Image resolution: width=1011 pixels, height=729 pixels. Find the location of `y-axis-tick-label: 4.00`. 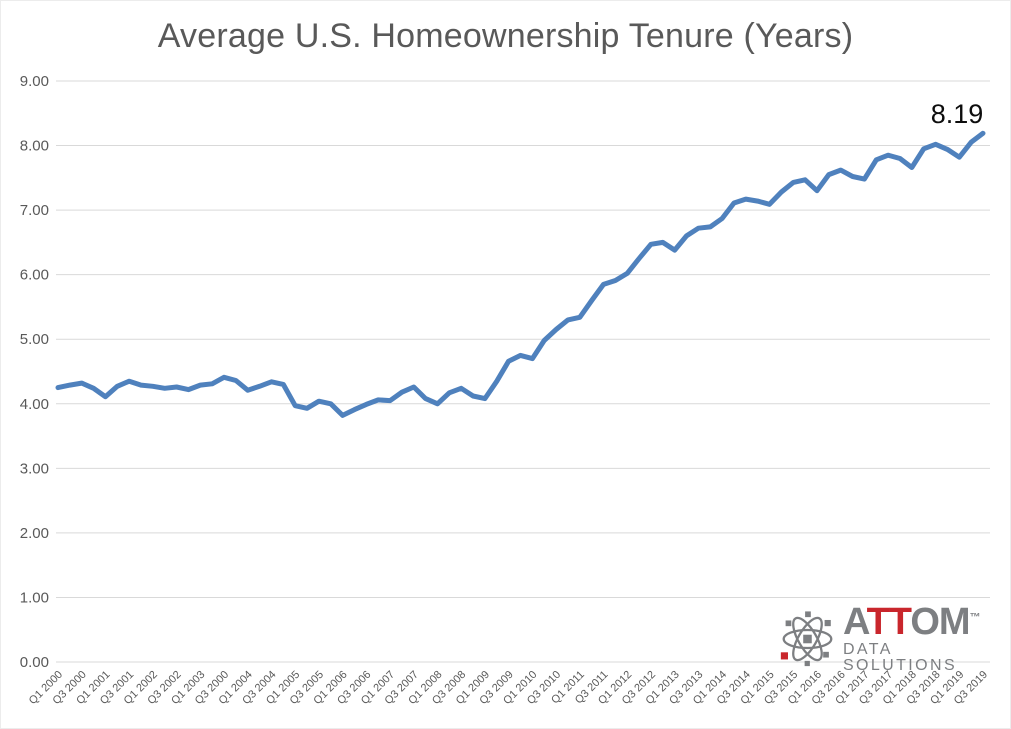

y-axis-tick-label: 4.00 is located at coordinates (34, 404).